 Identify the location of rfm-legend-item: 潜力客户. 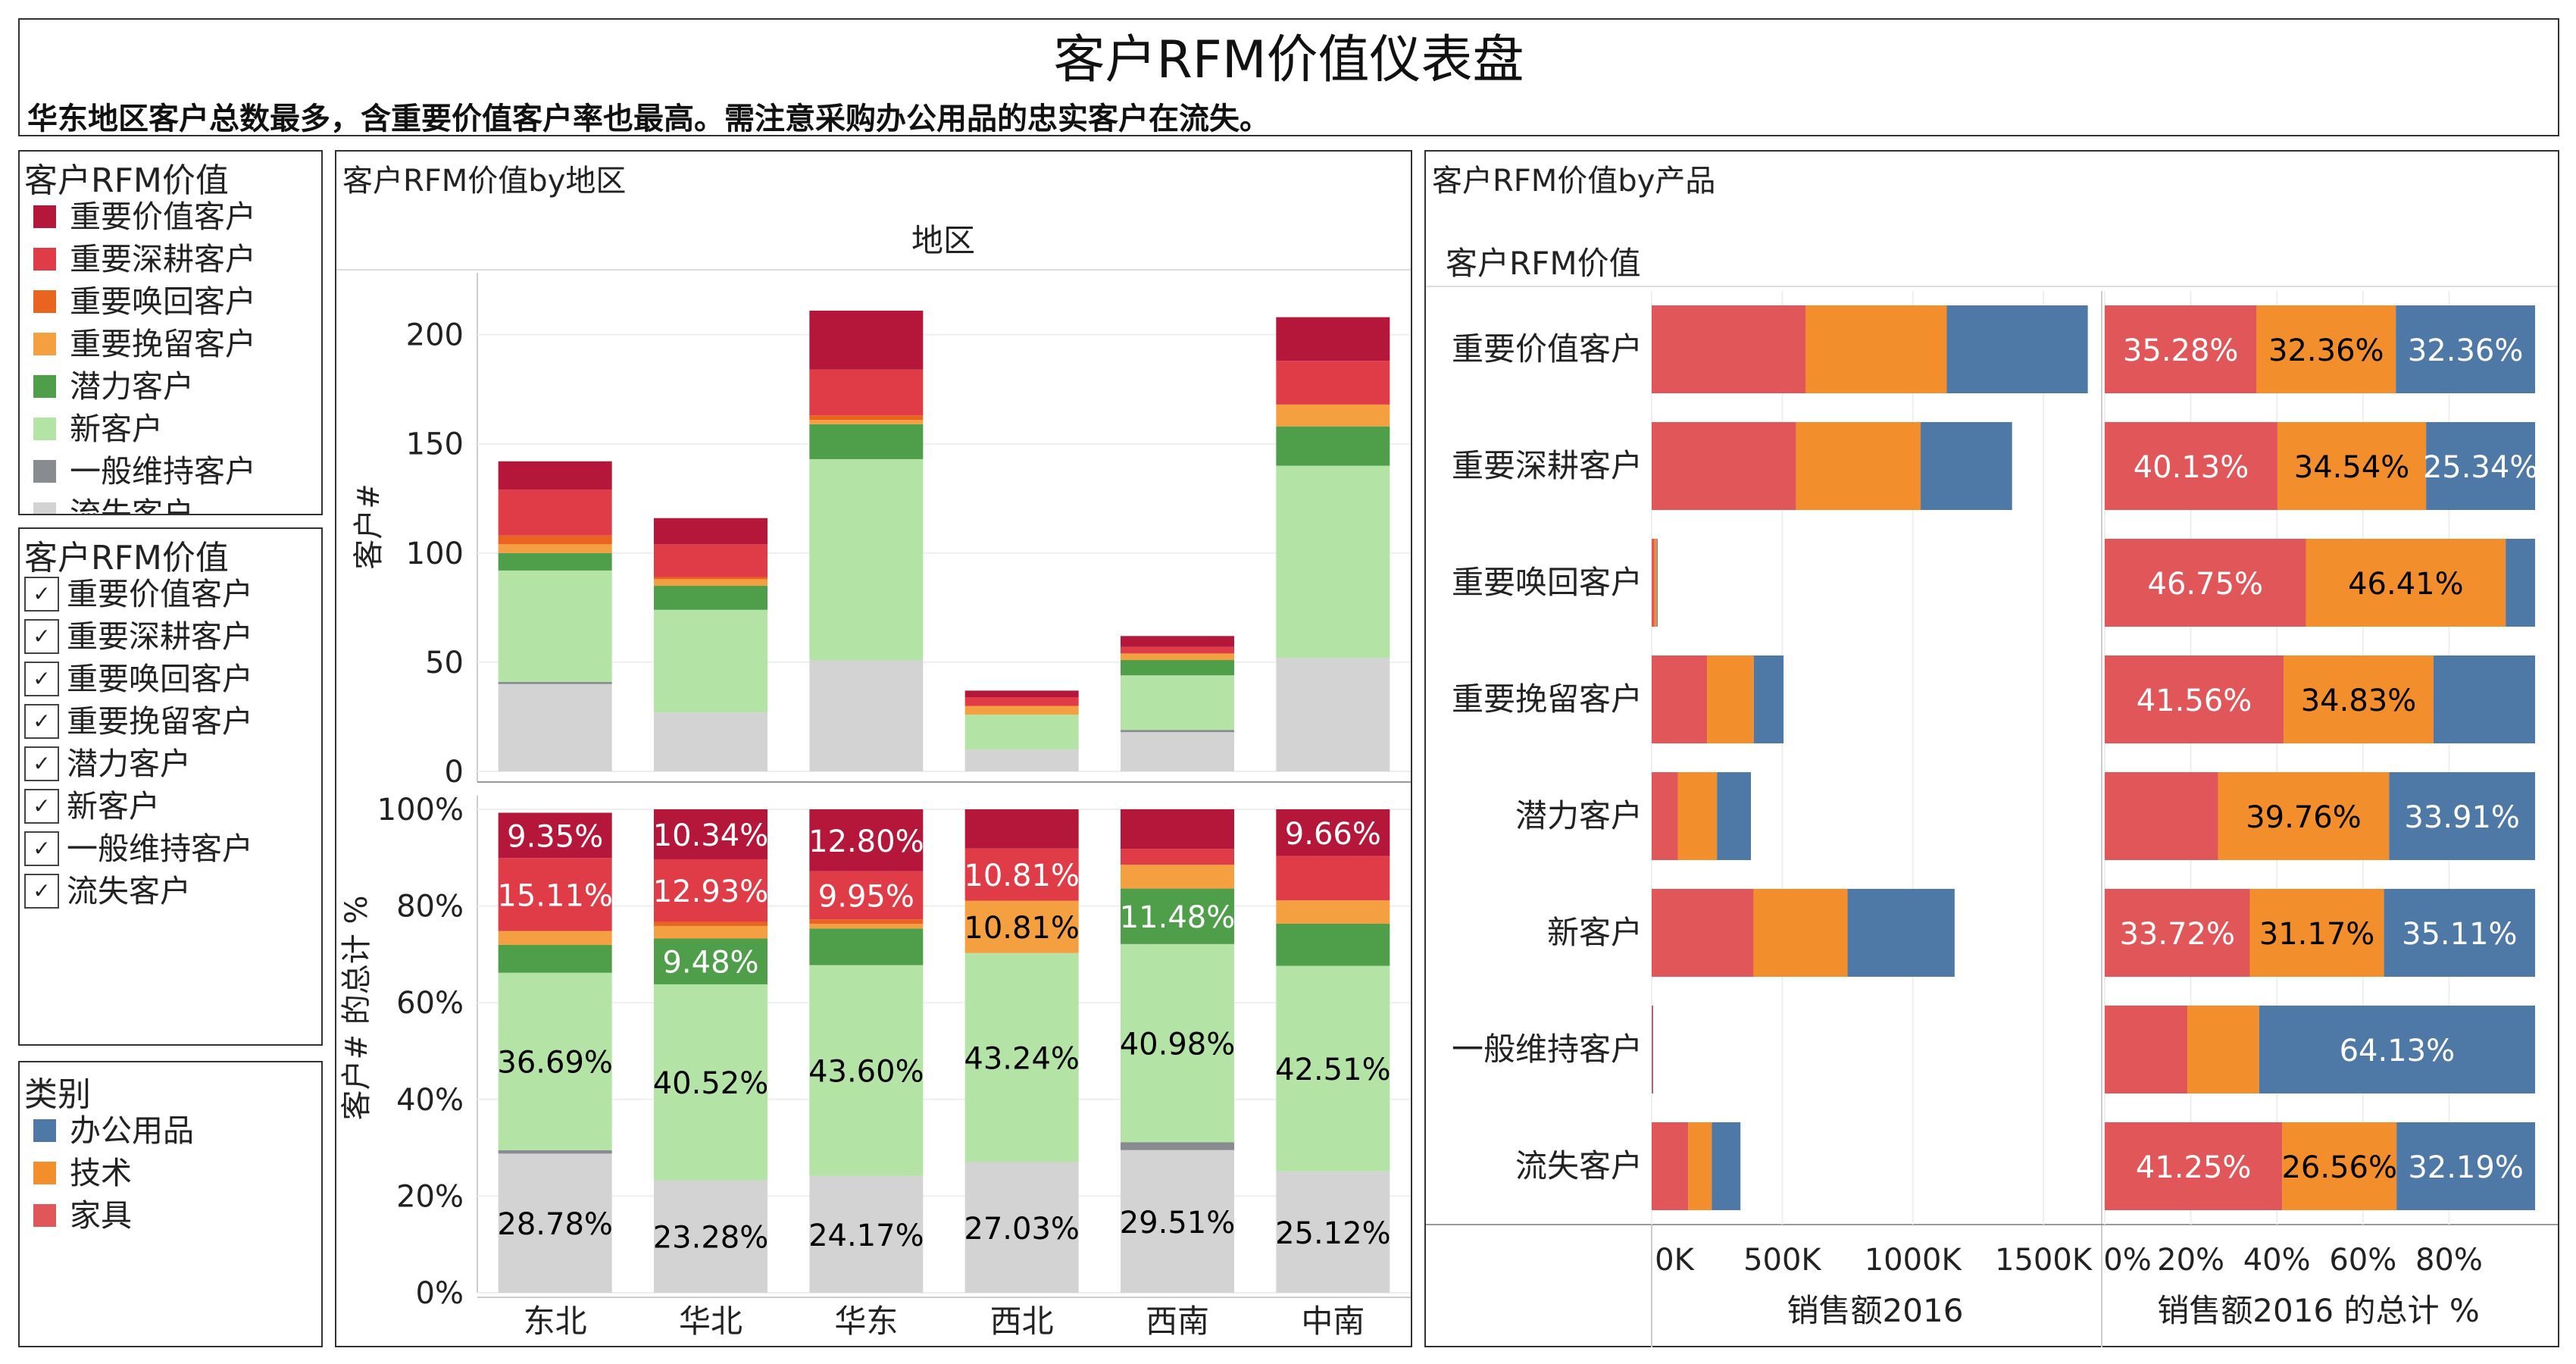
(112, 386).